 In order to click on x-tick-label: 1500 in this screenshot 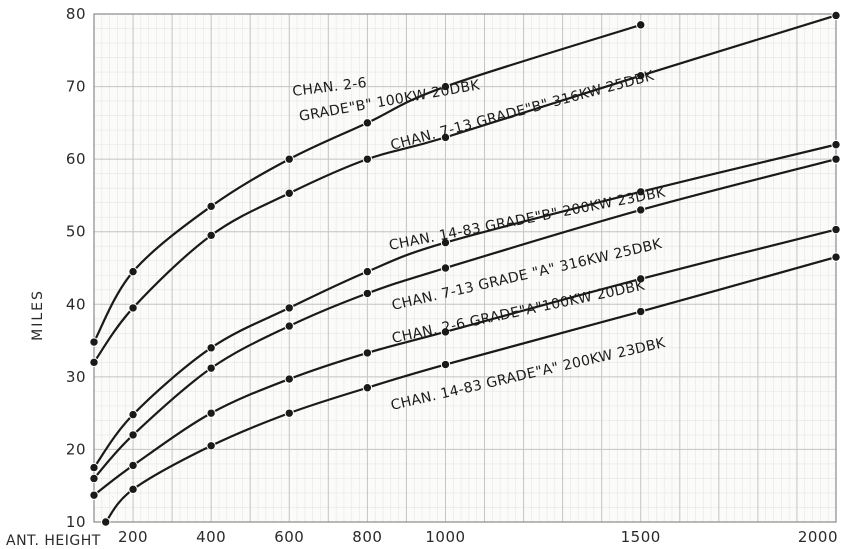, I will do `click(641, 537)`.